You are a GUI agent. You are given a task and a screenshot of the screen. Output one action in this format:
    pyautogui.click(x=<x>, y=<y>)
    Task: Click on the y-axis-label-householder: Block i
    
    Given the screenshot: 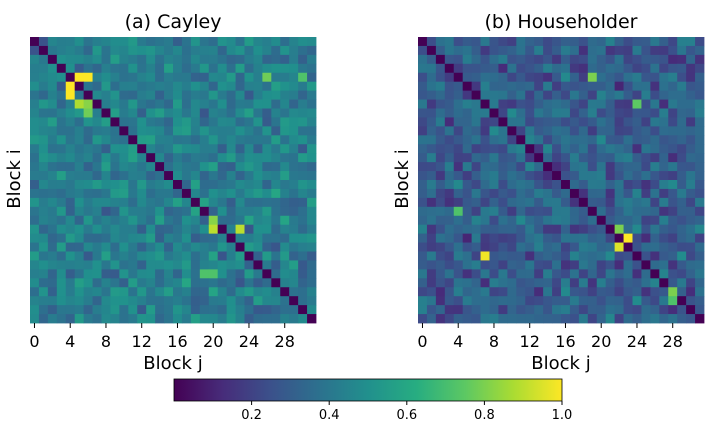 What is the action you would take?
    pyautogui.click(x=402, y=178)
    